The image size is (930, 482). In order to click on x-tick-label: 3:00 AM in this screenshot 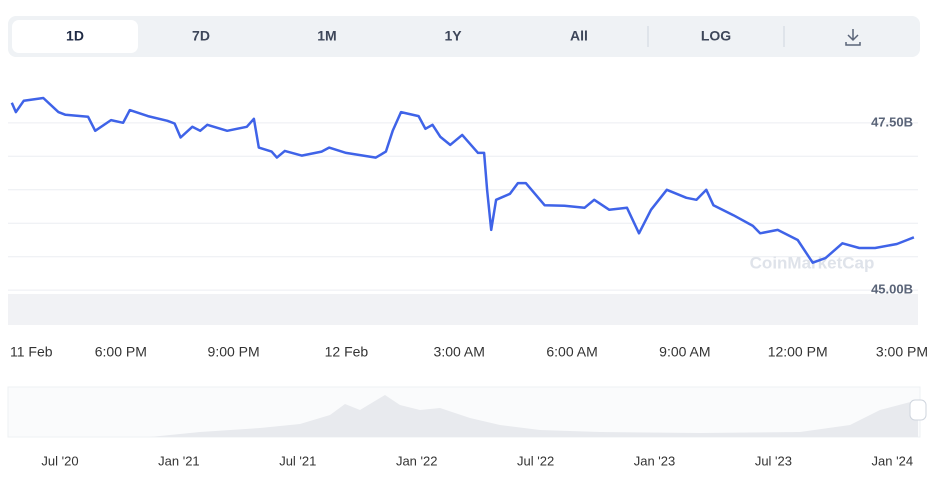, I will do `click(459, 352)`.